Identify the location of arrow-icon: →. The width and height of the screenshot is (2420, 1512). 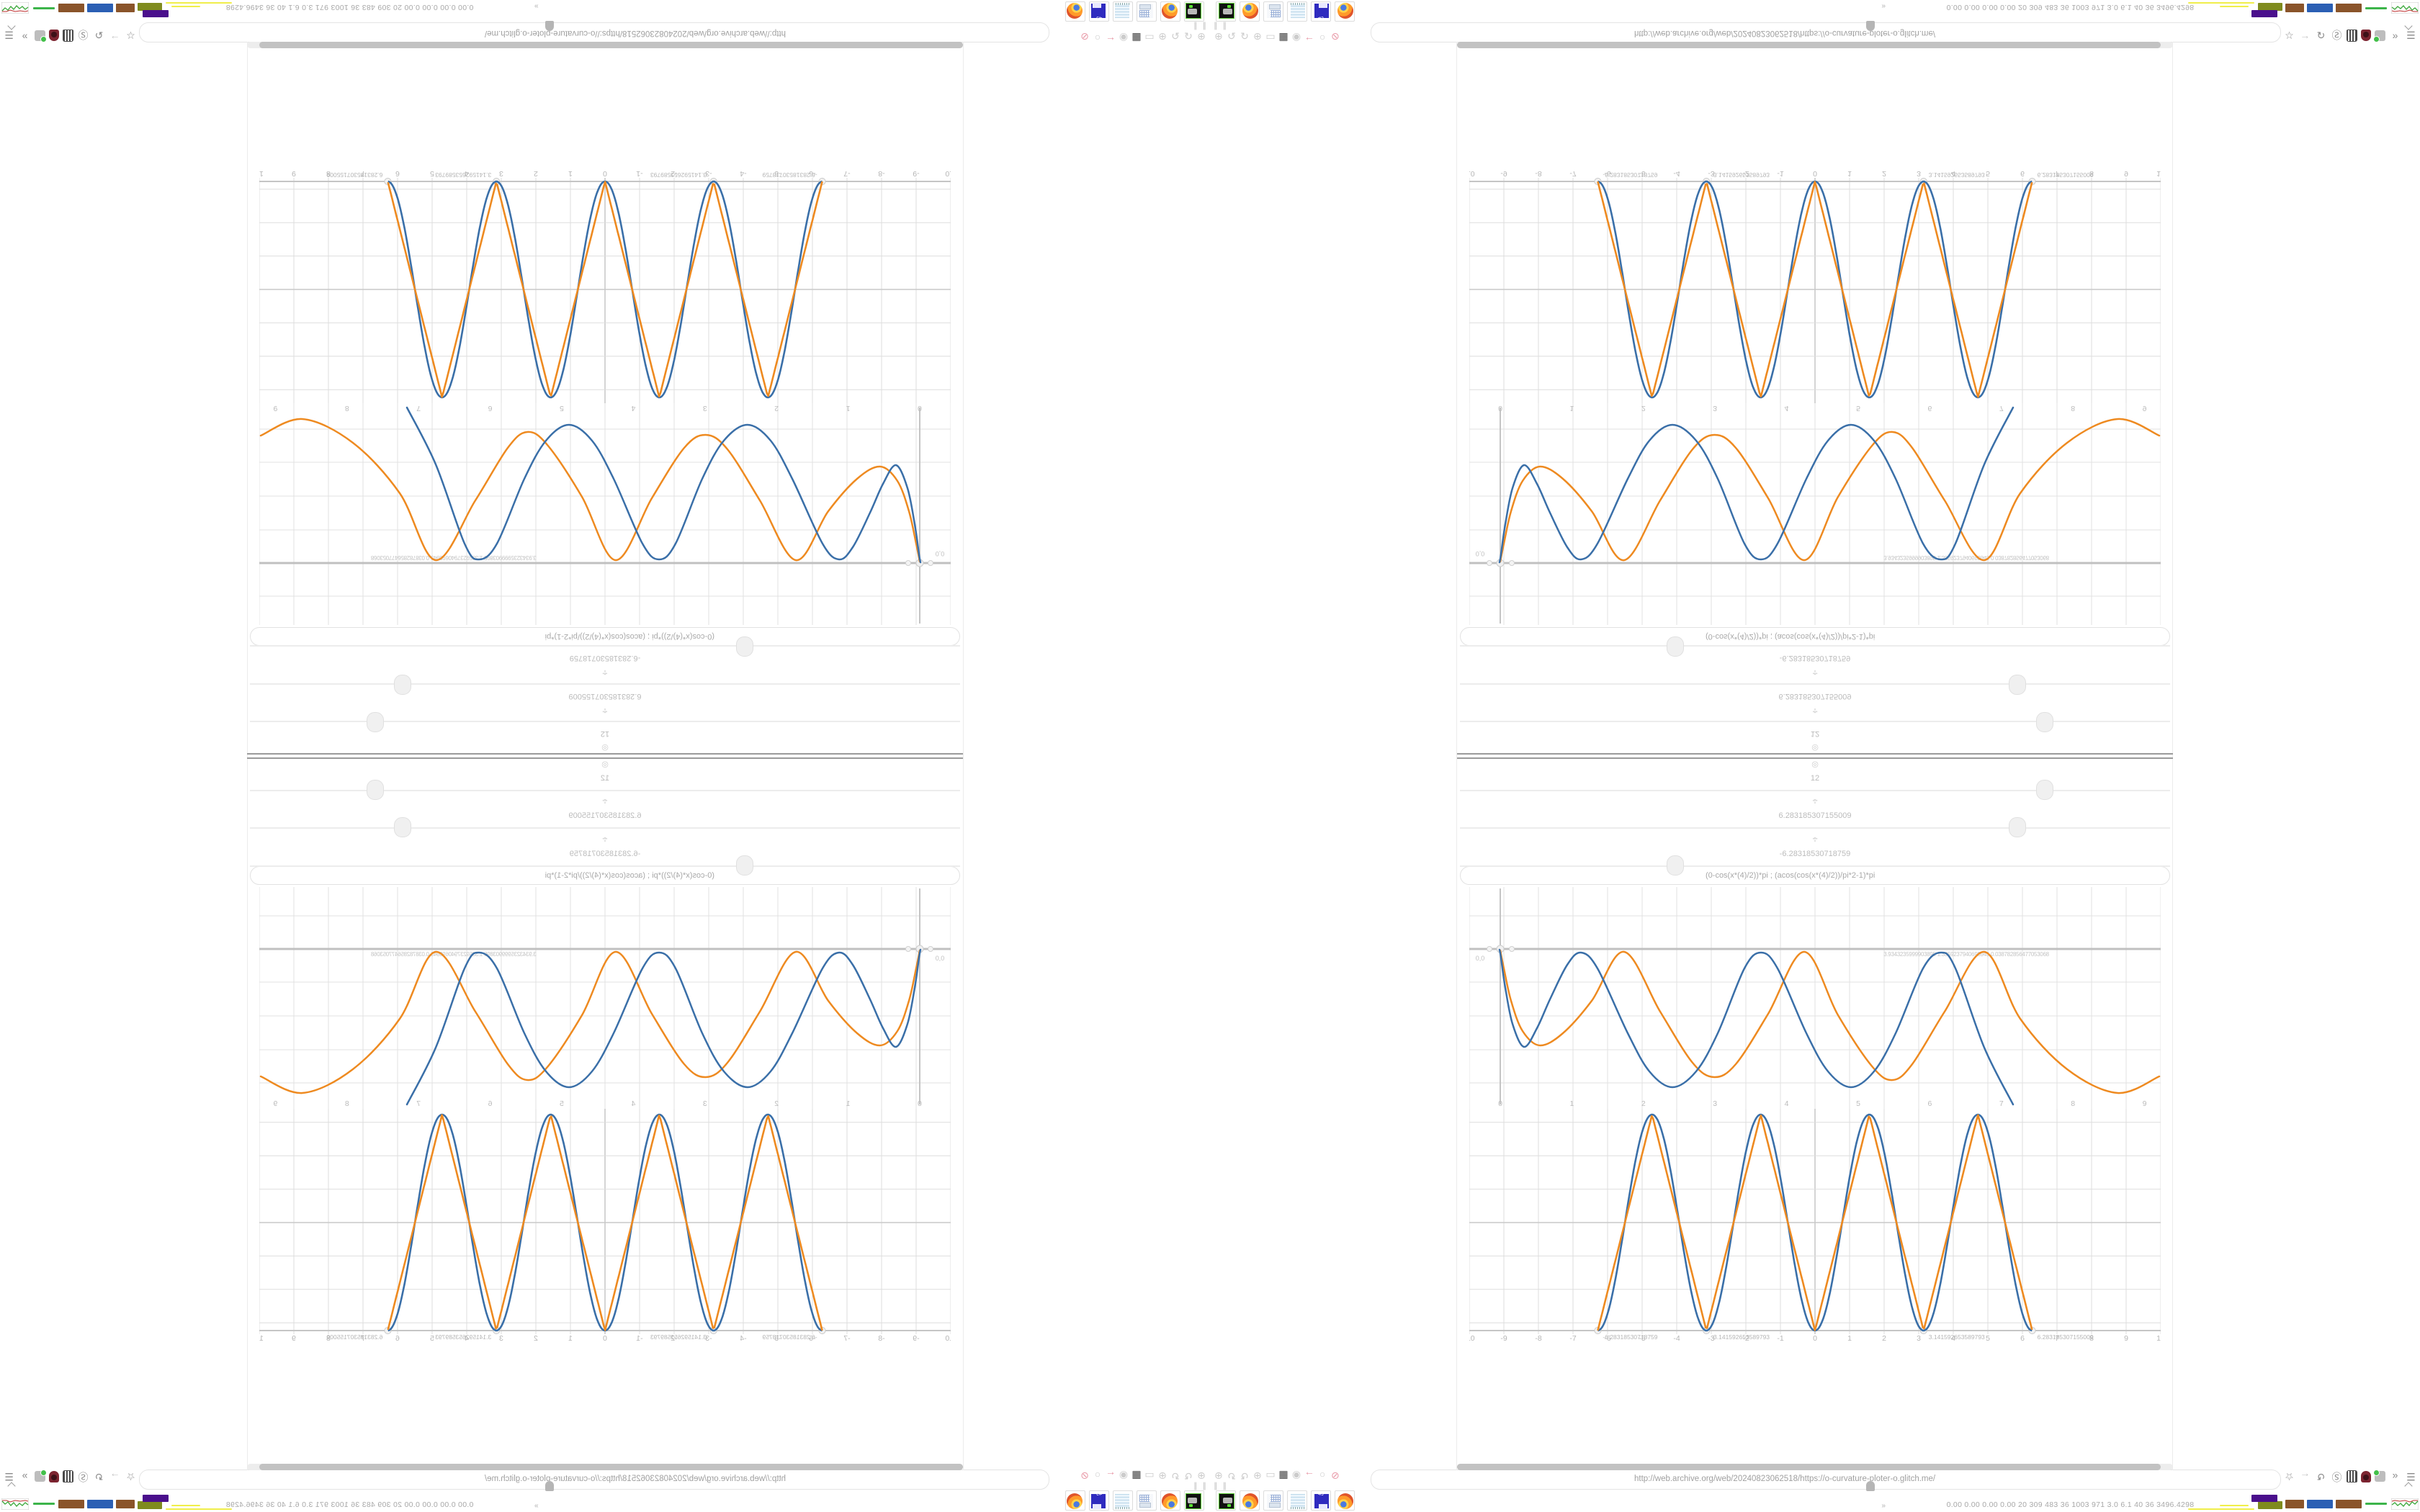
(1309, 36).